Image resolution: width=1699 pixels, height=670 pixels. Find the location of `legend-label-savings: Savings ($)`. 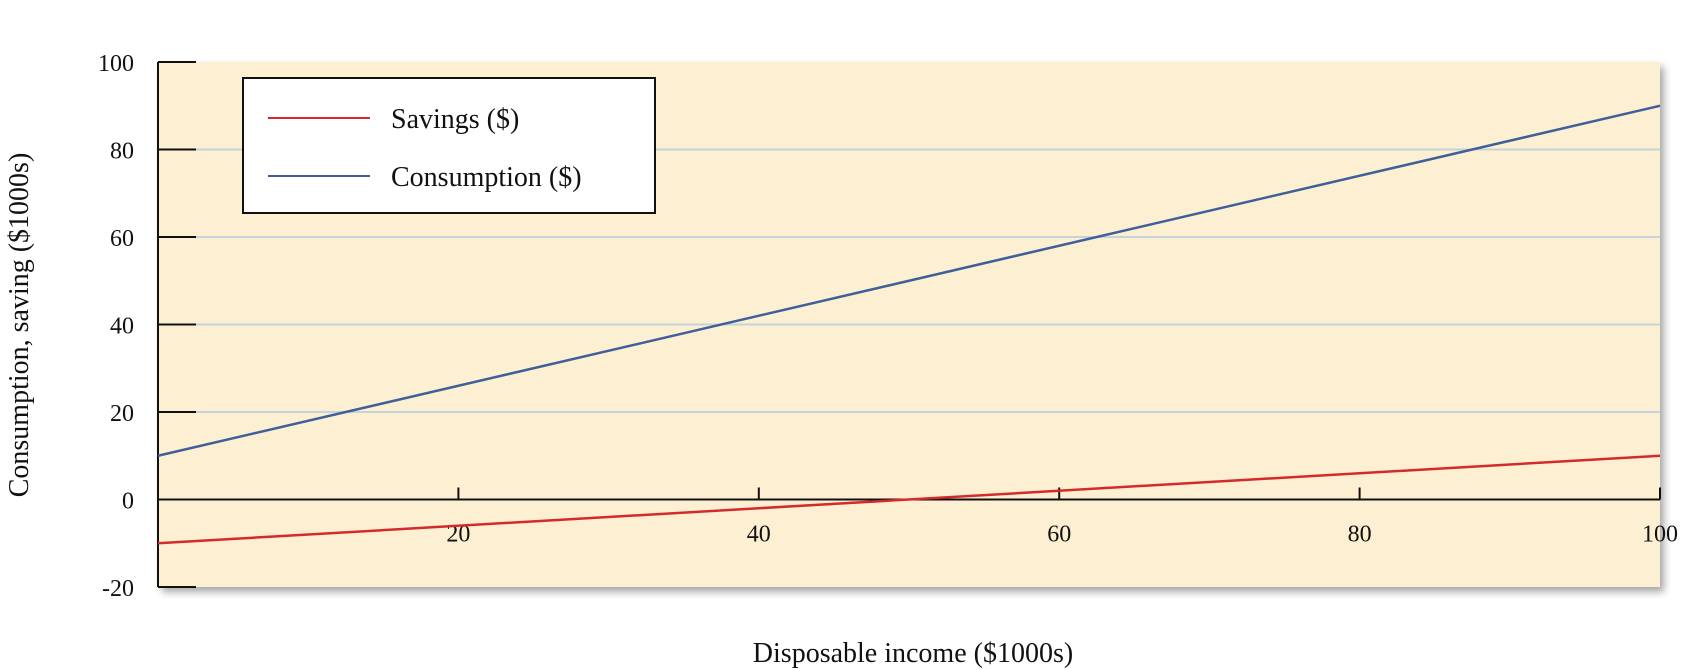

legend-label-savings: Savings ($) is located at coordinates (455, 119).